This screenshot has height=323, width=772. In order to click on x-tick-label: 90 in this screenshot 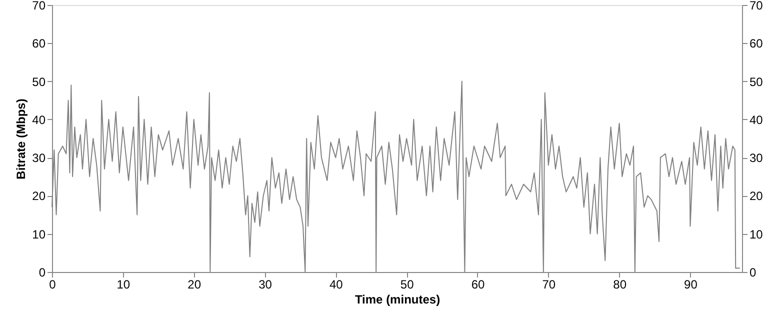, I will do `click(691, 285)`.